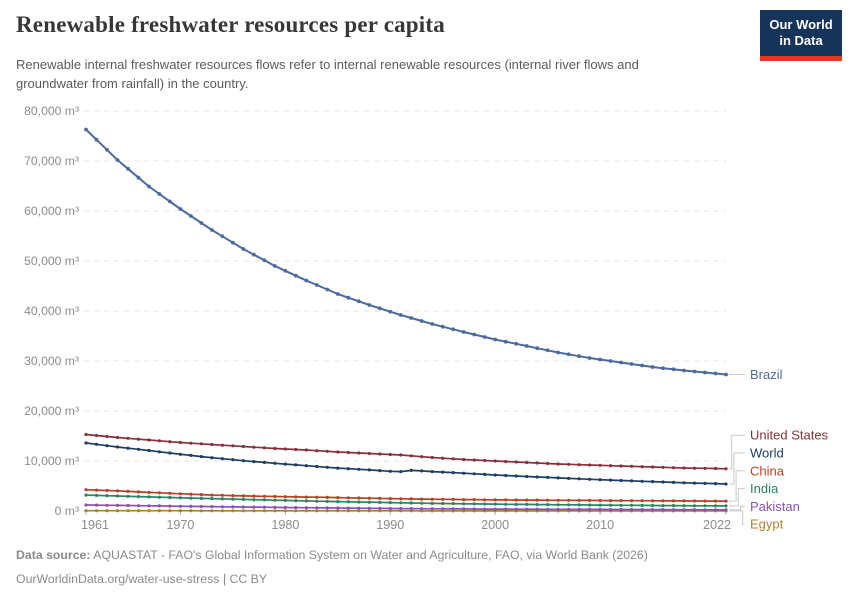 The height and width of the screenshot is (600, 850). Describe the element at coordinates (801, 35) in the screenshot. I see `owid-logo: Our World in Data` at that location.